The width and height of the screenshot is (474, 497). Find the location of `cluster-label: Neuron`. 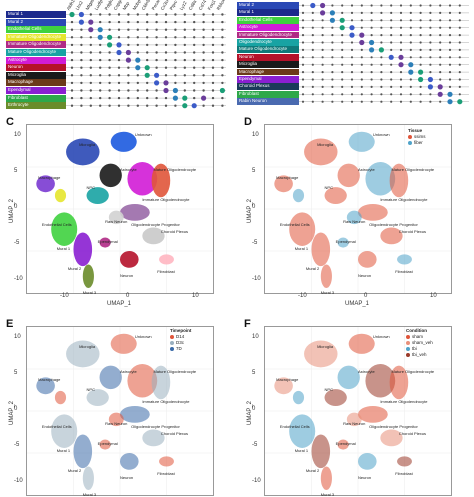

cluster-label: Neuron is located at coordinates (365, 477).